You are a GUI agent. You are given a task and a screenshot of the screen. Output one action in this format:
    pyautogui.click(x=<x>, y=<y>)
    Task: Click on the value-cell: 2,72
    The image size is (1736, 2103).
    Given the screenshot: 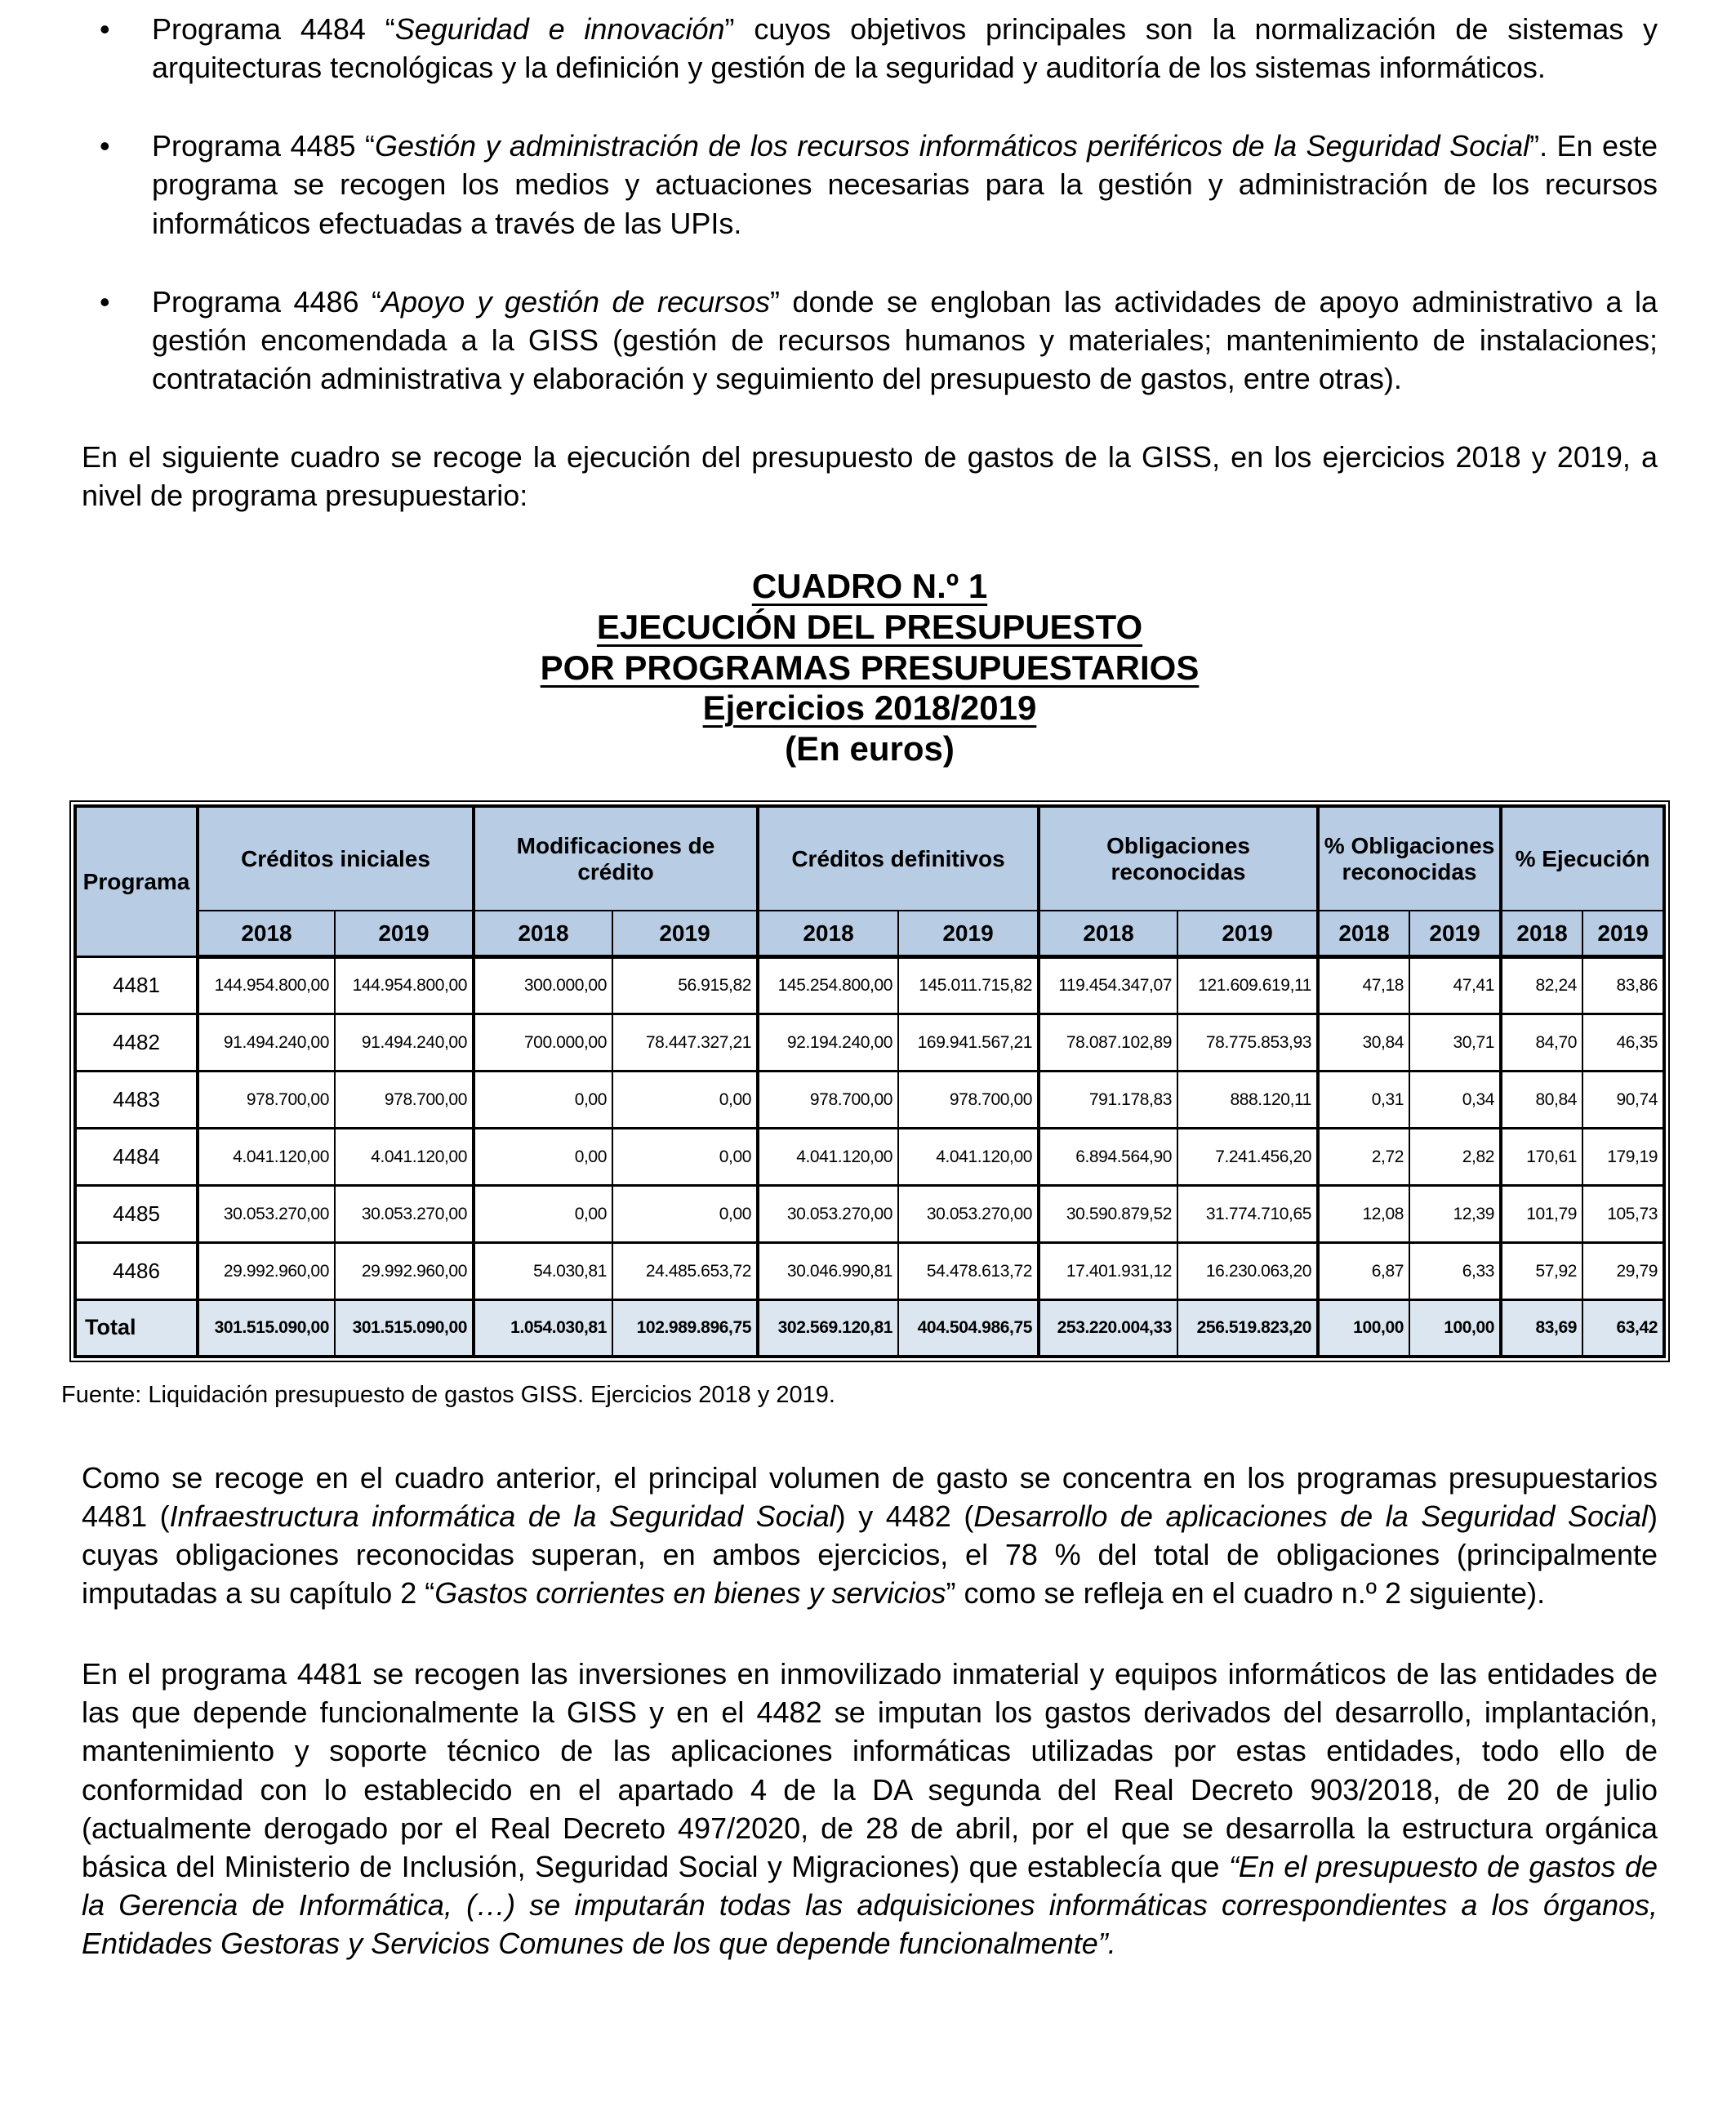 What is the action you would take?
    pyautogui.click(x=1364, y=1156)
    